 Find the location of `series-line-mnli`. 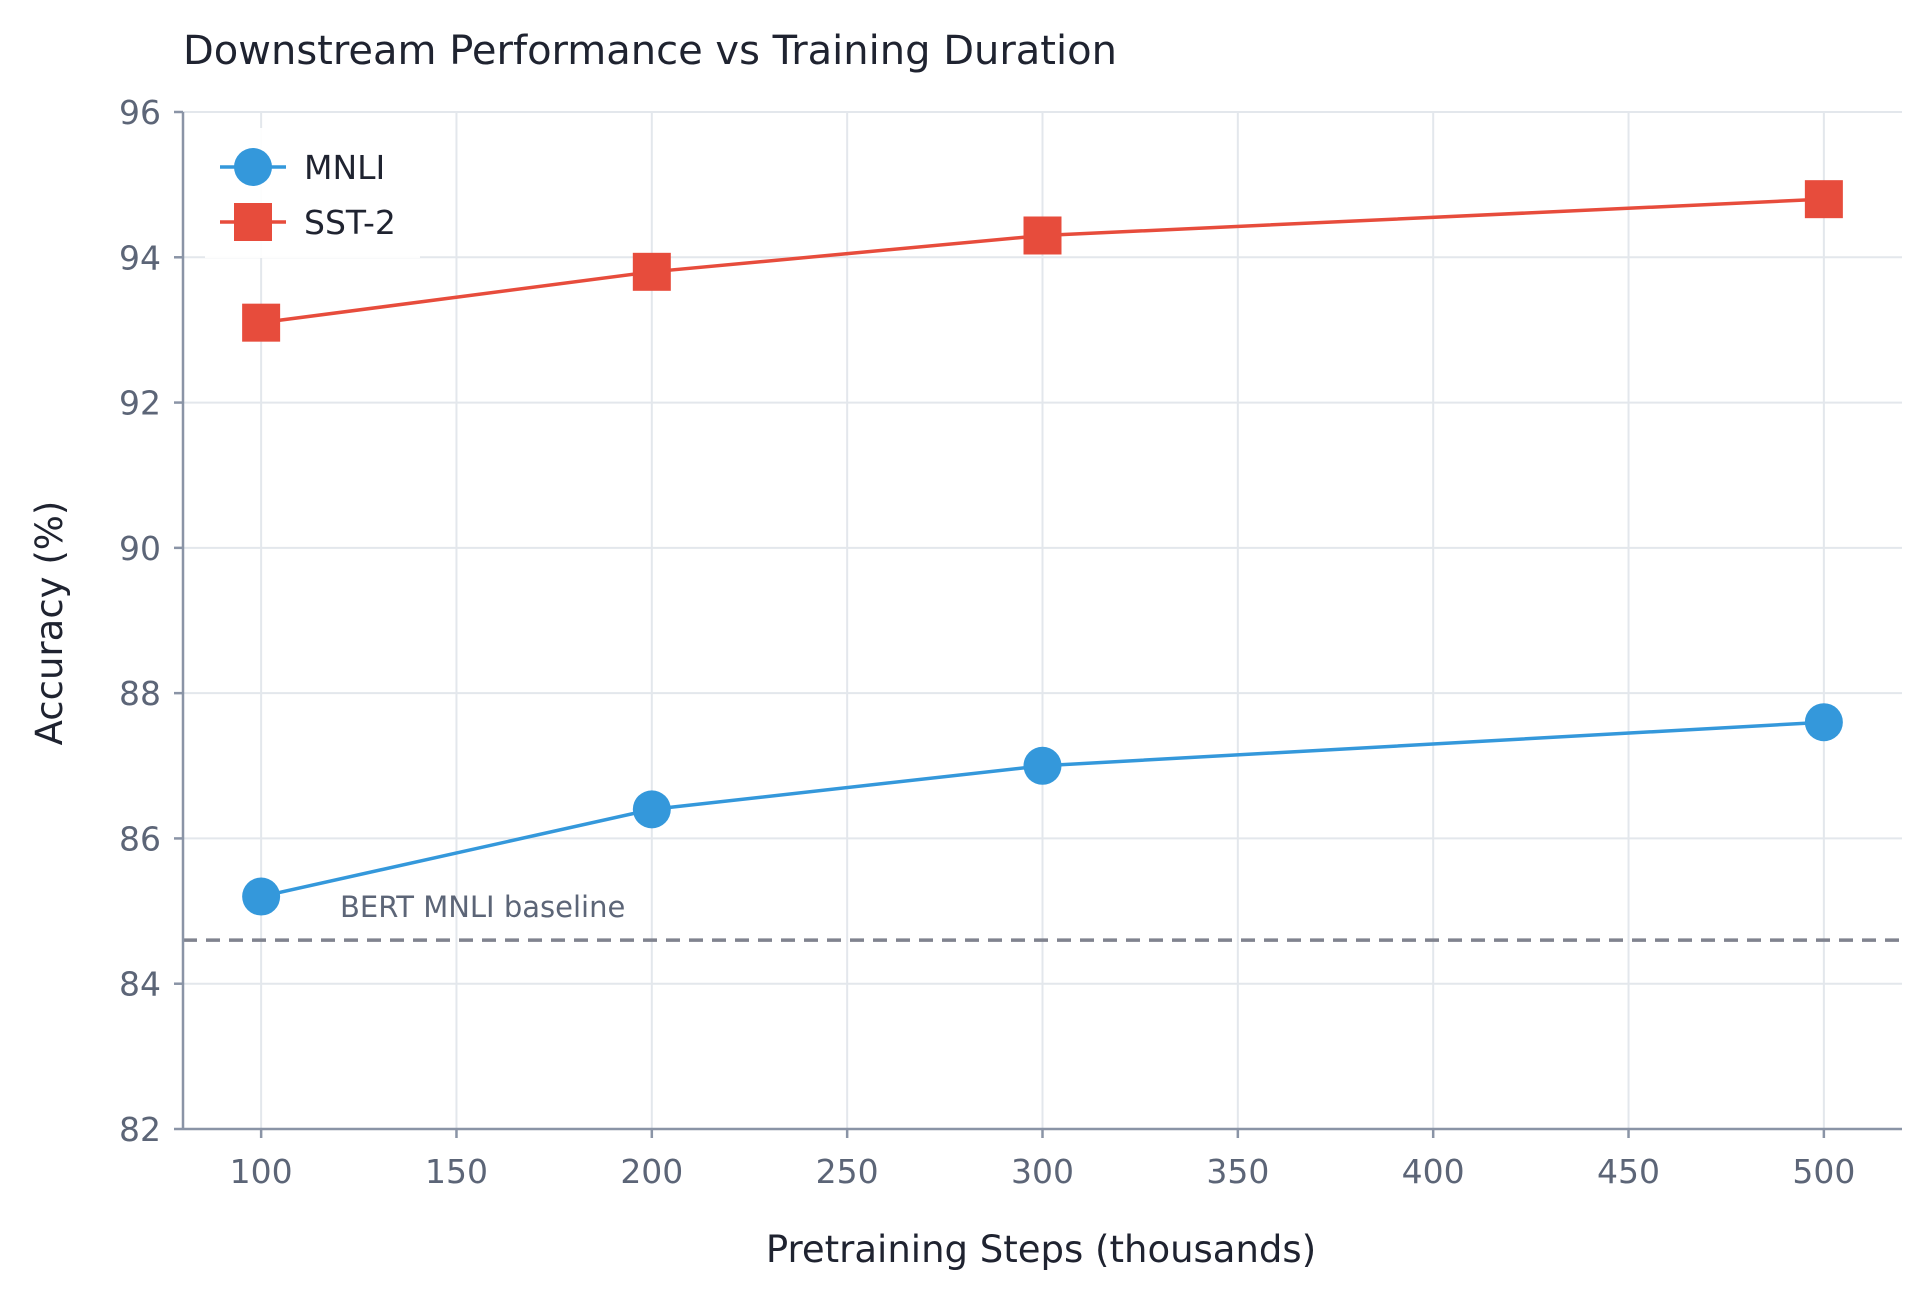

series-line-mnli is located at coordinates (1042, 809).